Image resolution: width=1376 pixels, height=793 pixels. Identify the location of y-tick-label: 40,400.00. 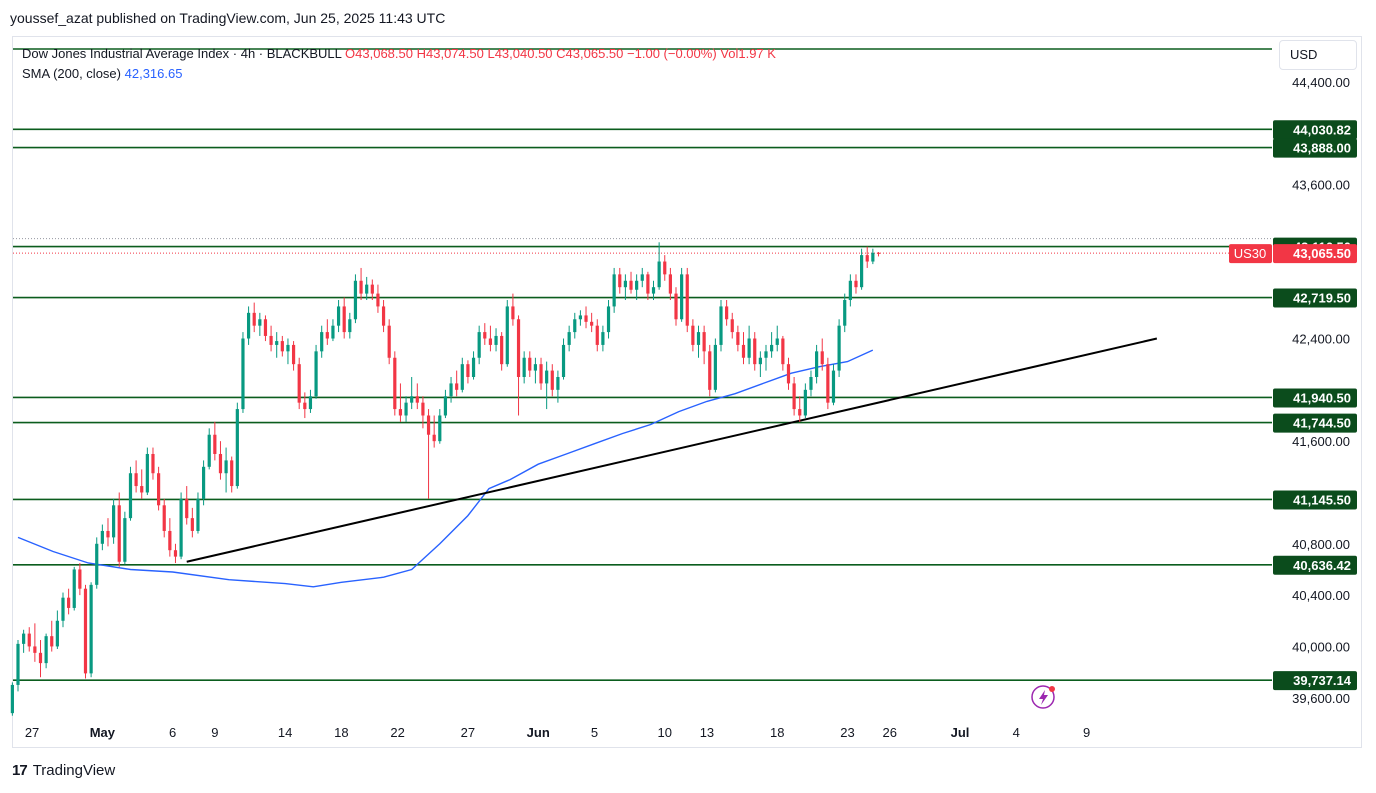
(1321, 595).